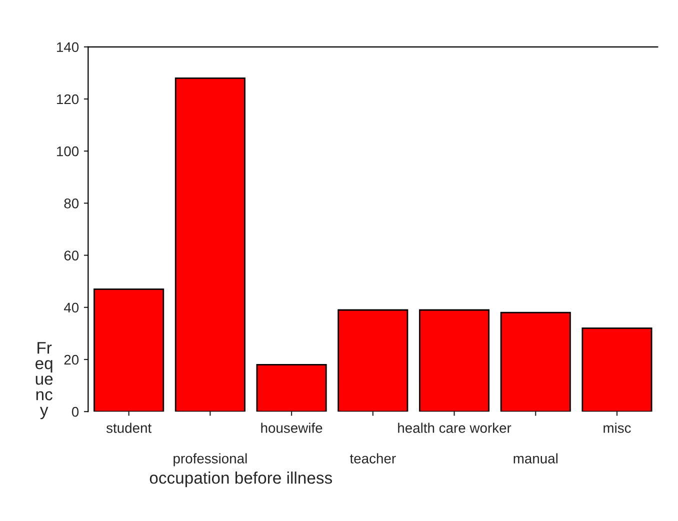 The height and width of the screenshot is (521, 678). What do you see at coordinates (210, 459) in the screenshot?
I see `x-tick-label: professional` at bounding box center [210, 459].